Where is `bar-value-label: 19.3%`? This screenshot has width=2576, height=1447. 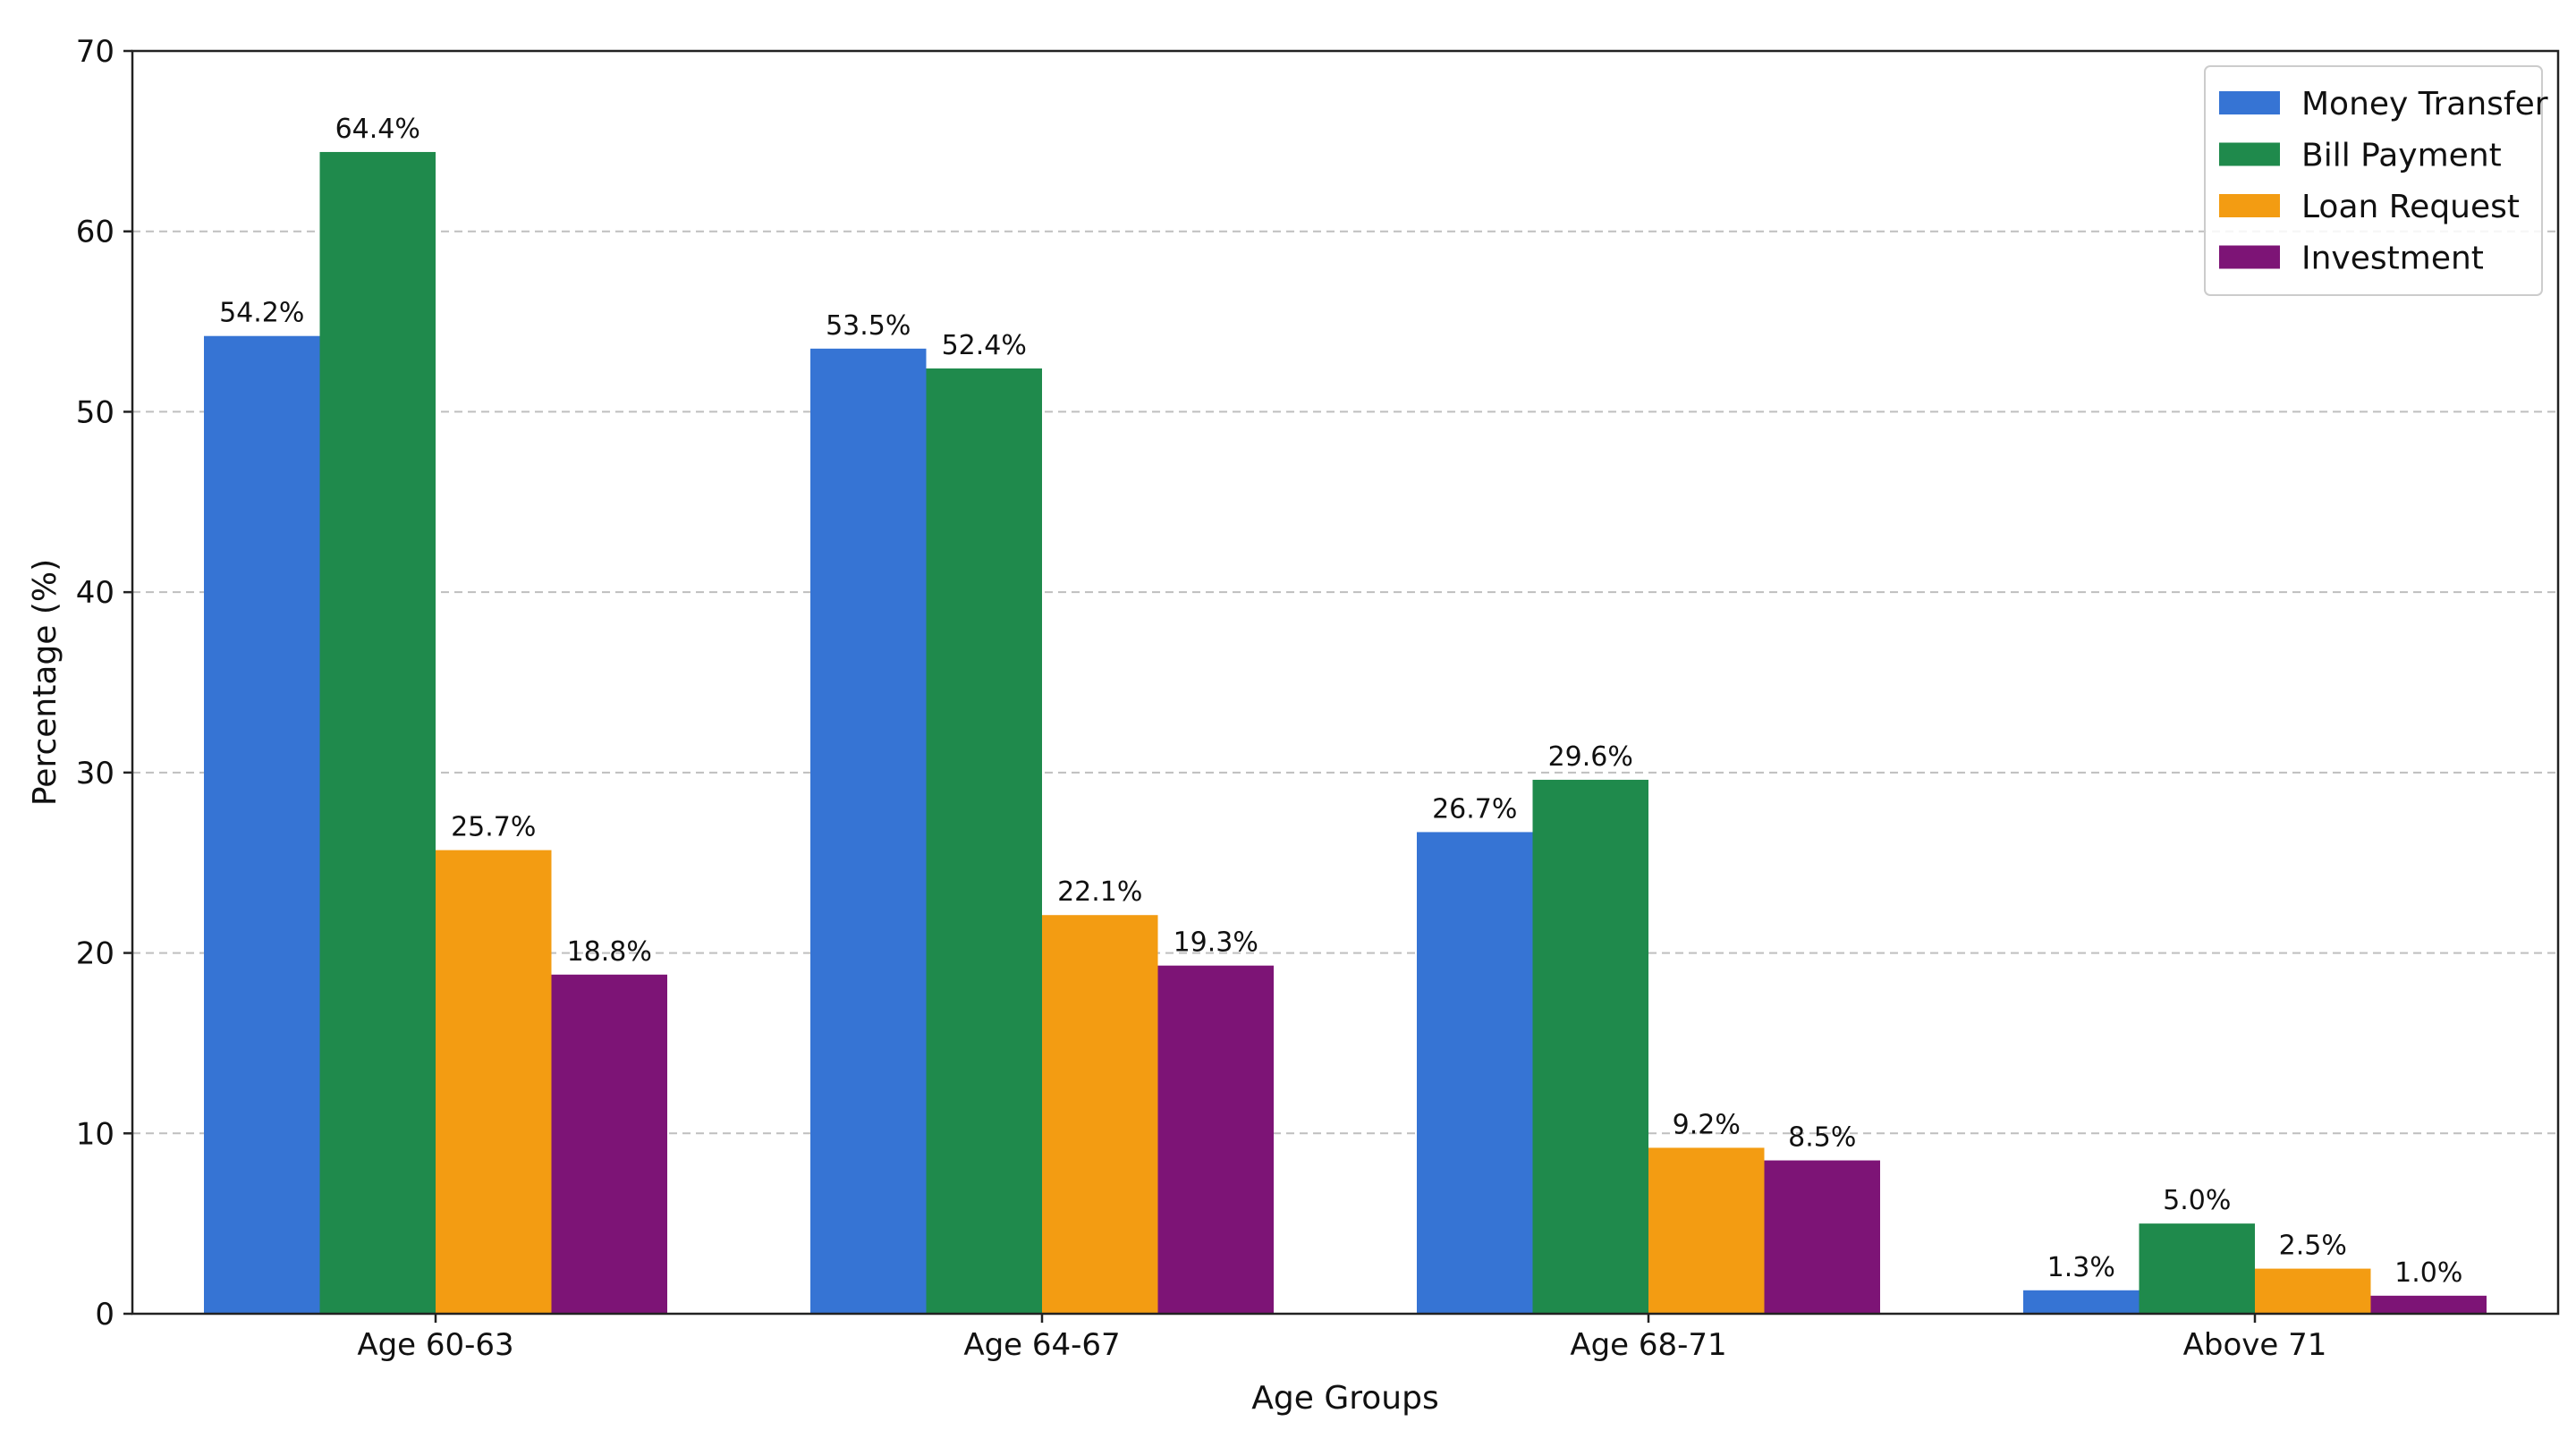
bar-value-label: 19.3% is located at coordinates (1216, 943).